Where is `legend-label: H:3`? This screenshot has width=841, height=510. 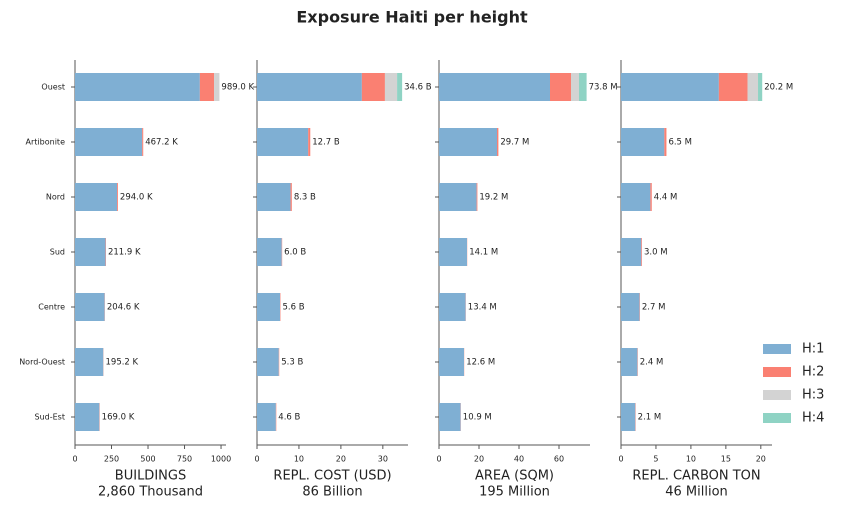 legend-label: H:3 is located at coordinates (813, 395).